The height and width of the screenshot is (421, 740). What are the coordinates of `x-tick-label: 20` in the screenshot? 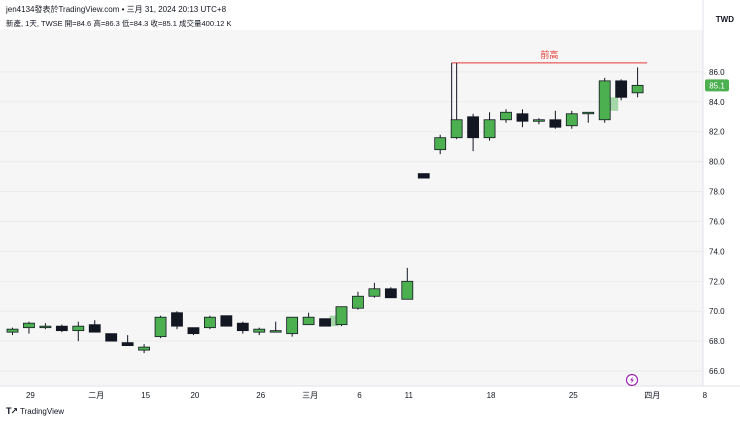 It's located at (194, 395).